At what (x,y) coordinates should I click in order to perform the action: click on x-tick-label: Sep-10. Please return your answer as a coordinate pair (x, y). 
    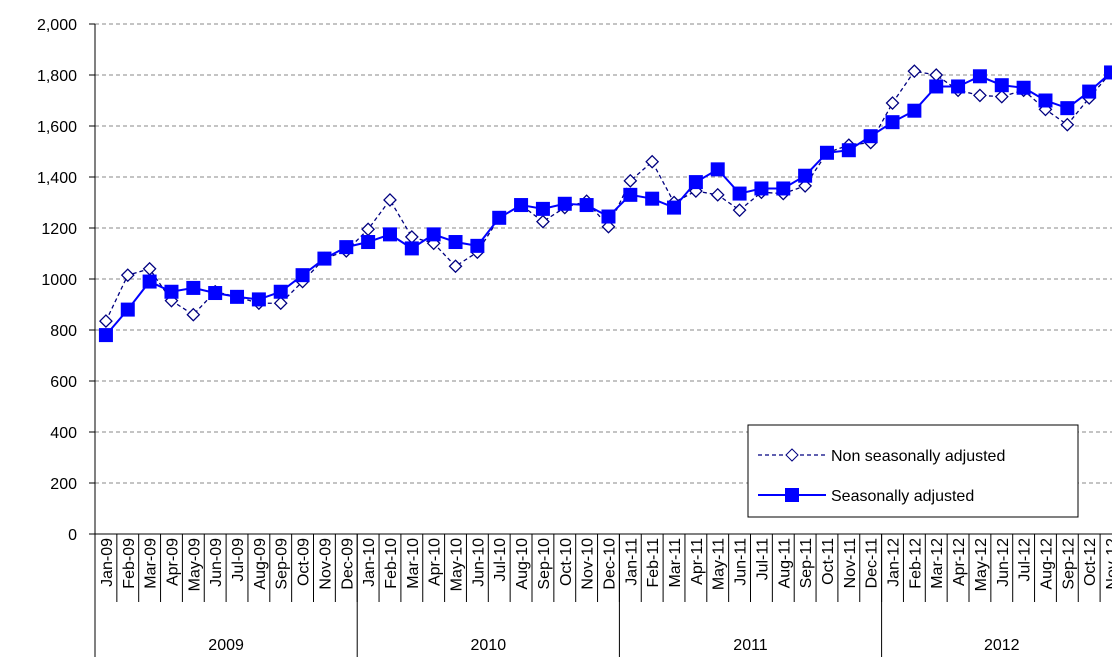
    Looking at the image, I should click on (544, 564).